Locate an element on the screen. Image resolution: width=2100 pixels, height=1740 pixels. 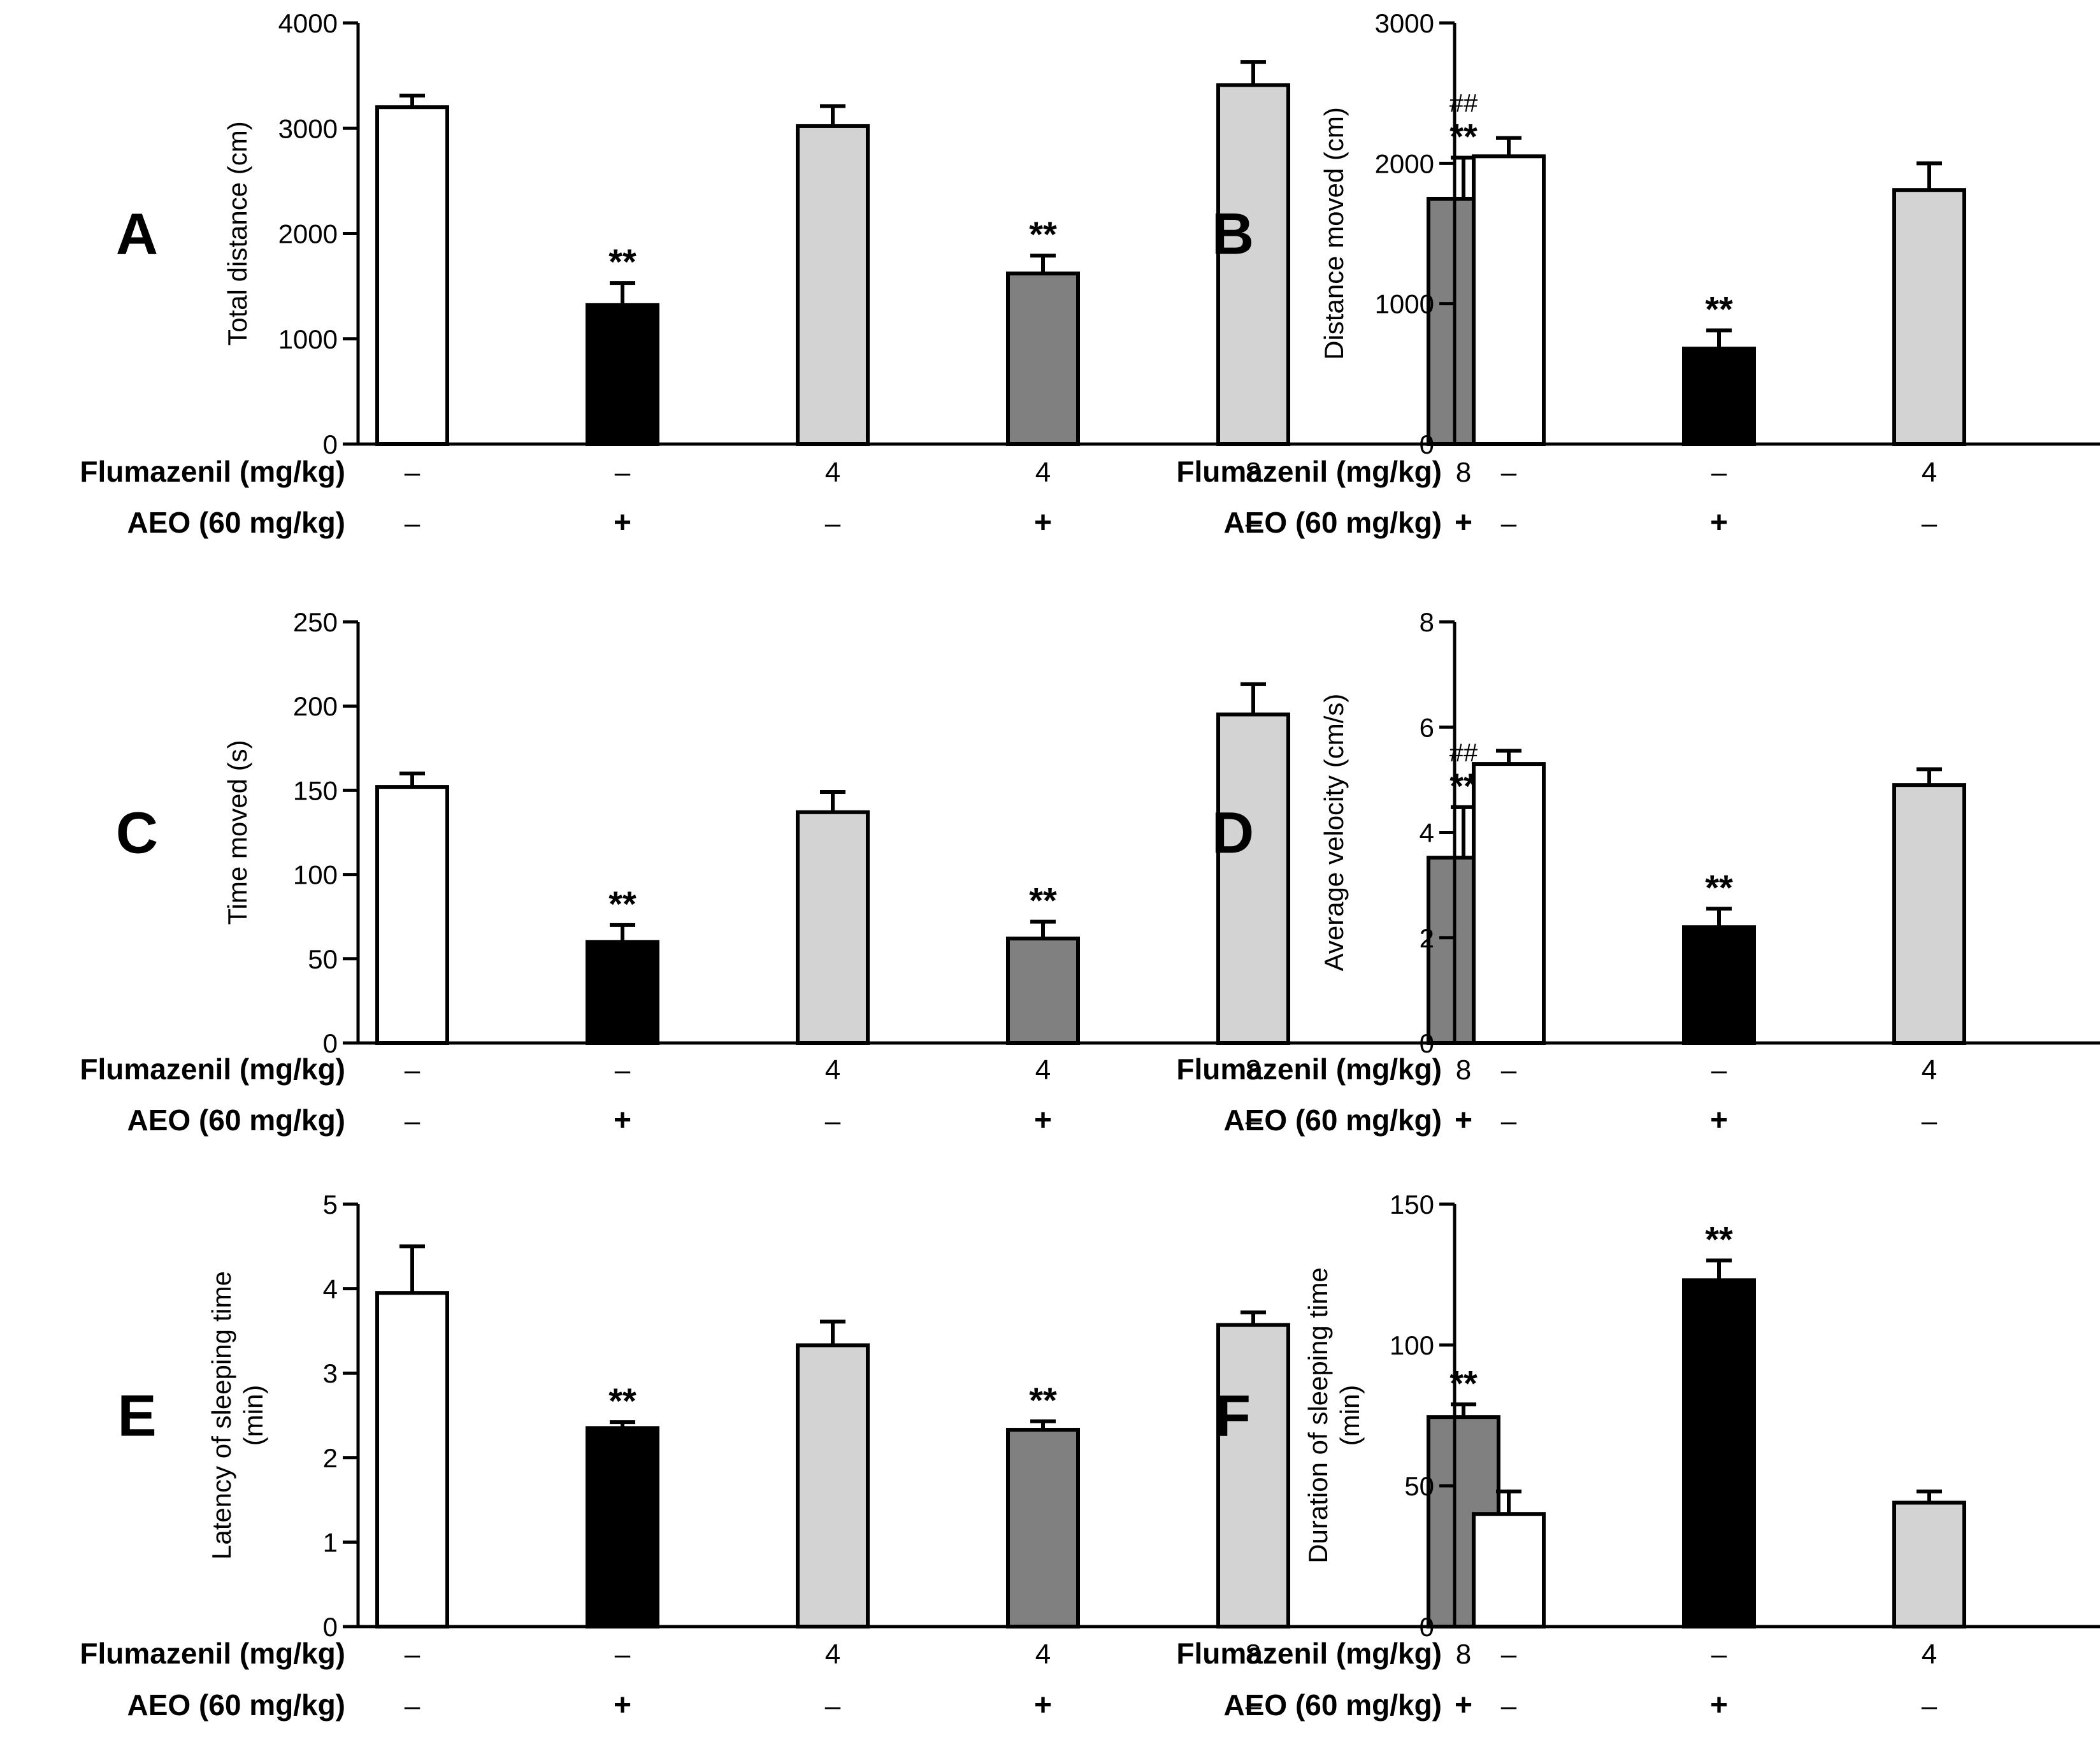
panel-letter: B is located at coordinates (1233, 234).